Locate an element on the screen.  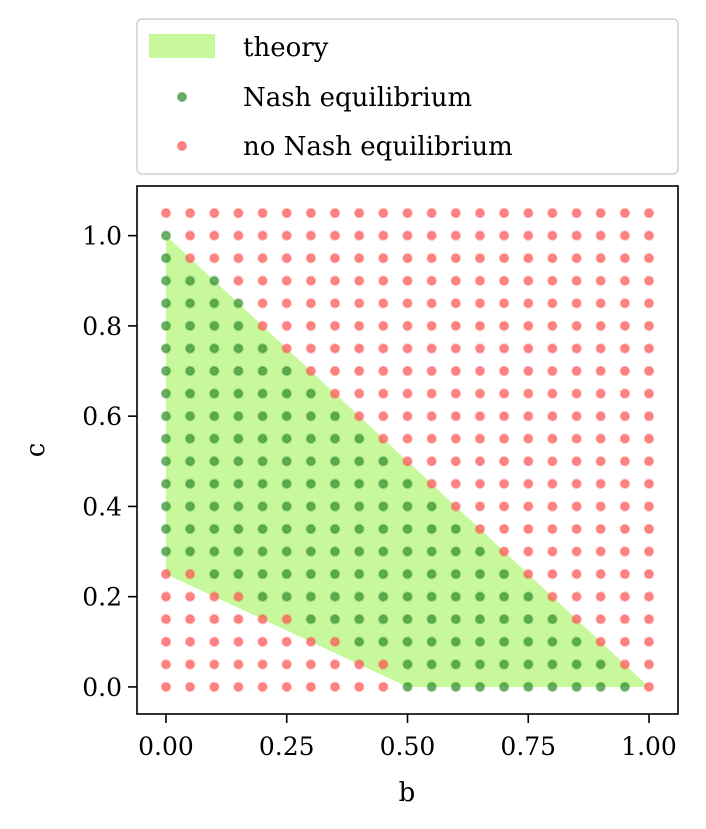
x-tick-label: 0.25 is located at coordinates (287, 746).